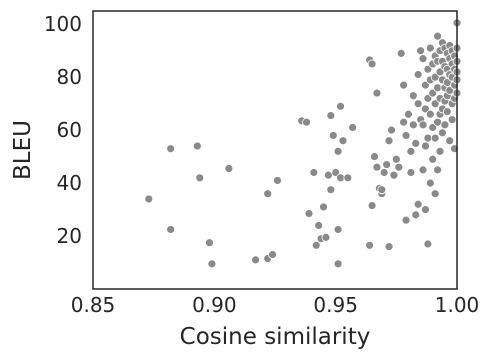 The width and height of the screenshot is (484, 354). I want to click on y-tick-label: 100, so click(63, 24).